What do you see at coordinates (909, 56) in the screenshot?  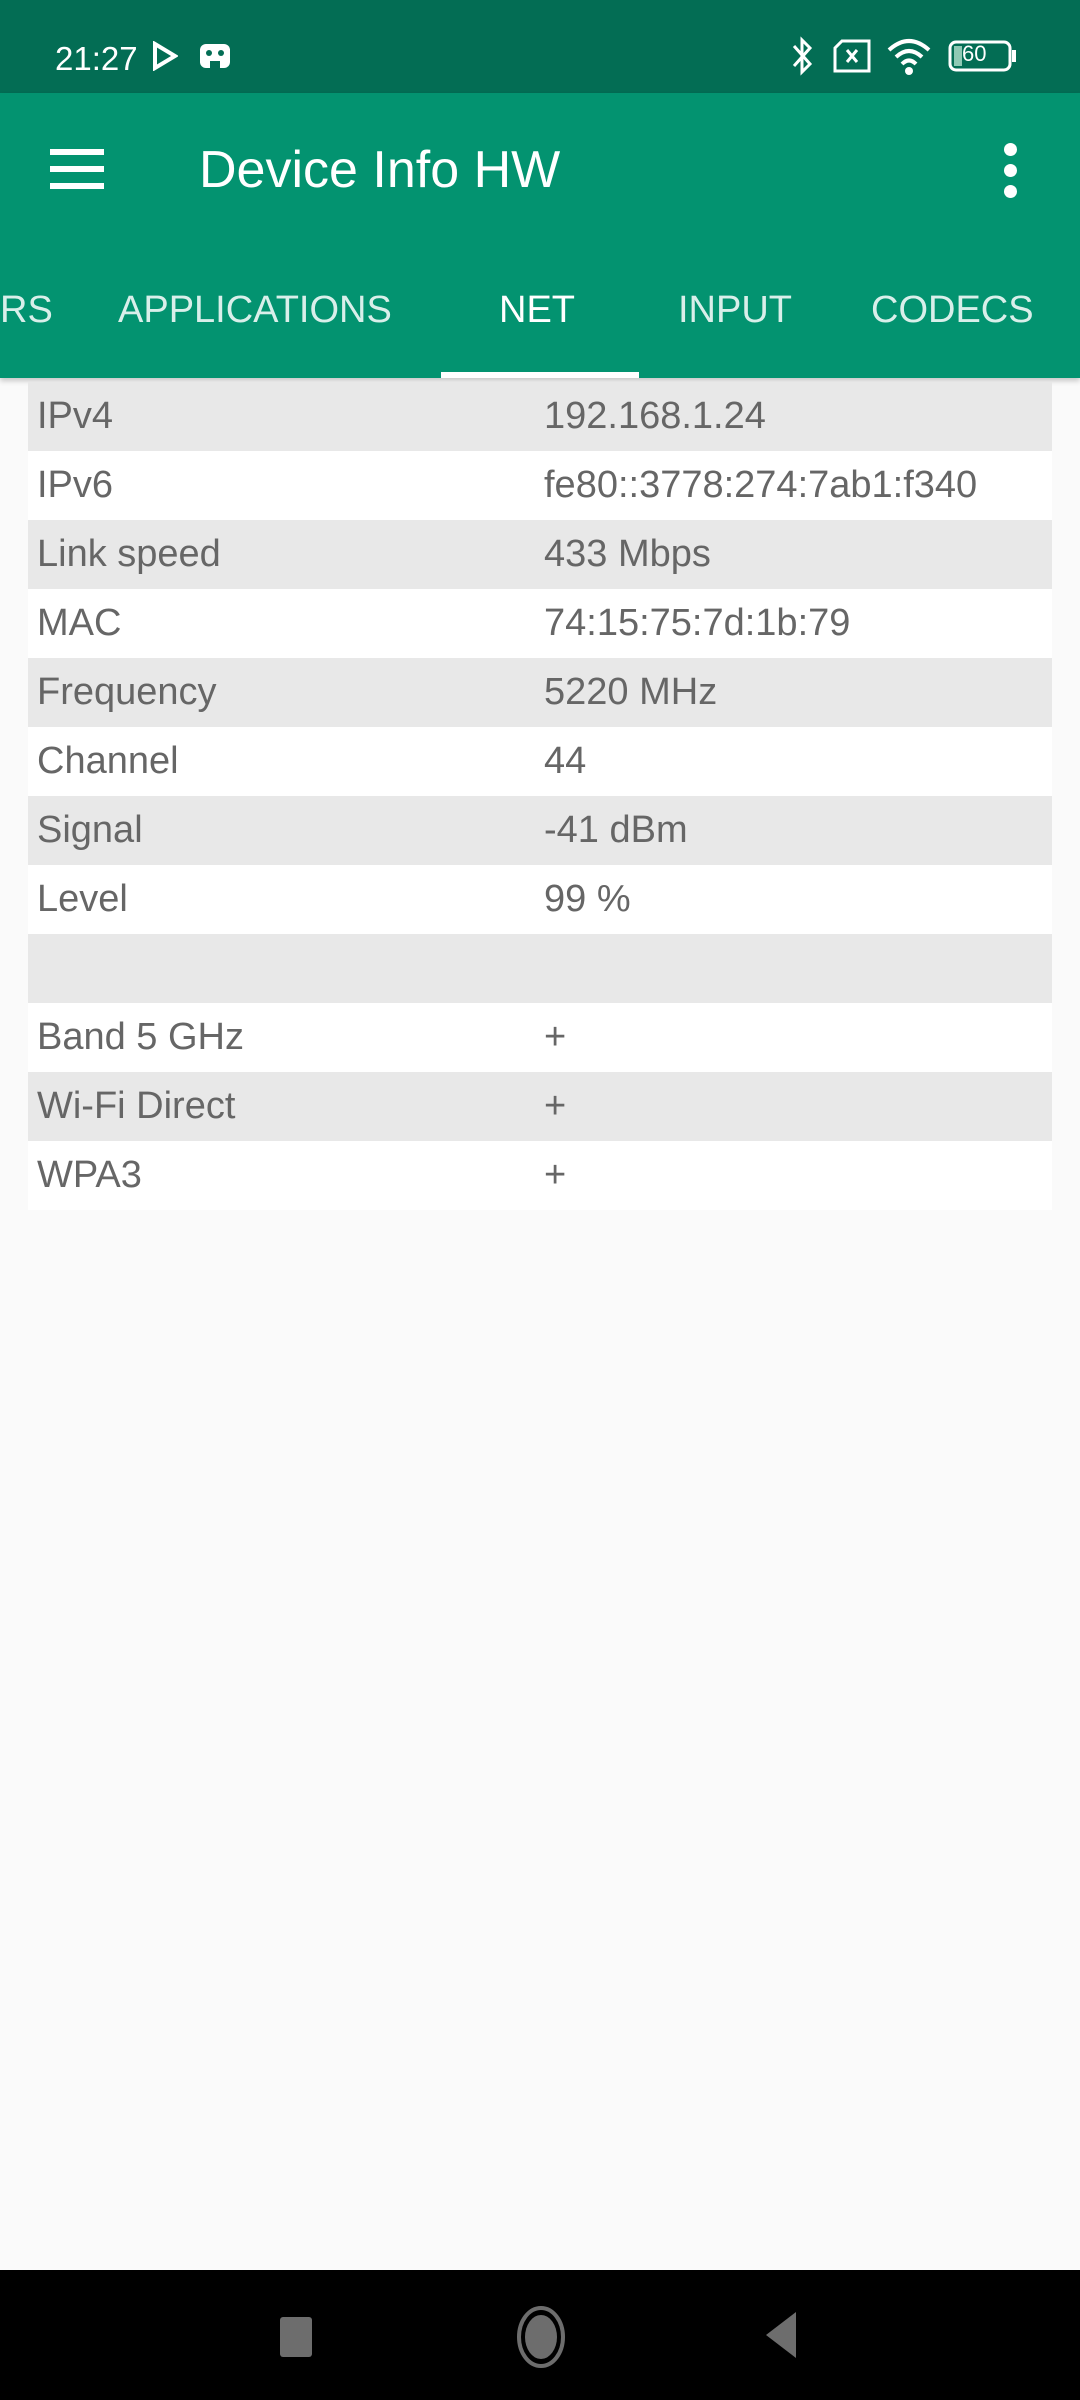 I see `wifi-icon` at bounding box center [909, 56].